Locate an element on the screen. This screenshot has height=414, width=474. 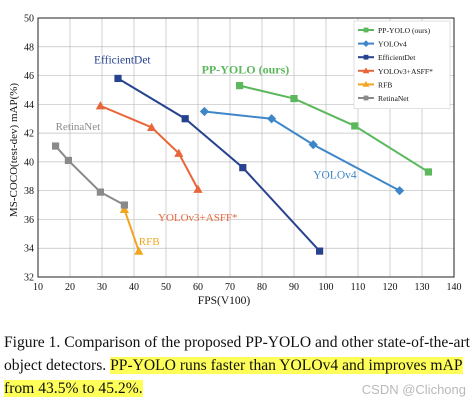
series-yolov3-asff is located at coordinates (149, 147).